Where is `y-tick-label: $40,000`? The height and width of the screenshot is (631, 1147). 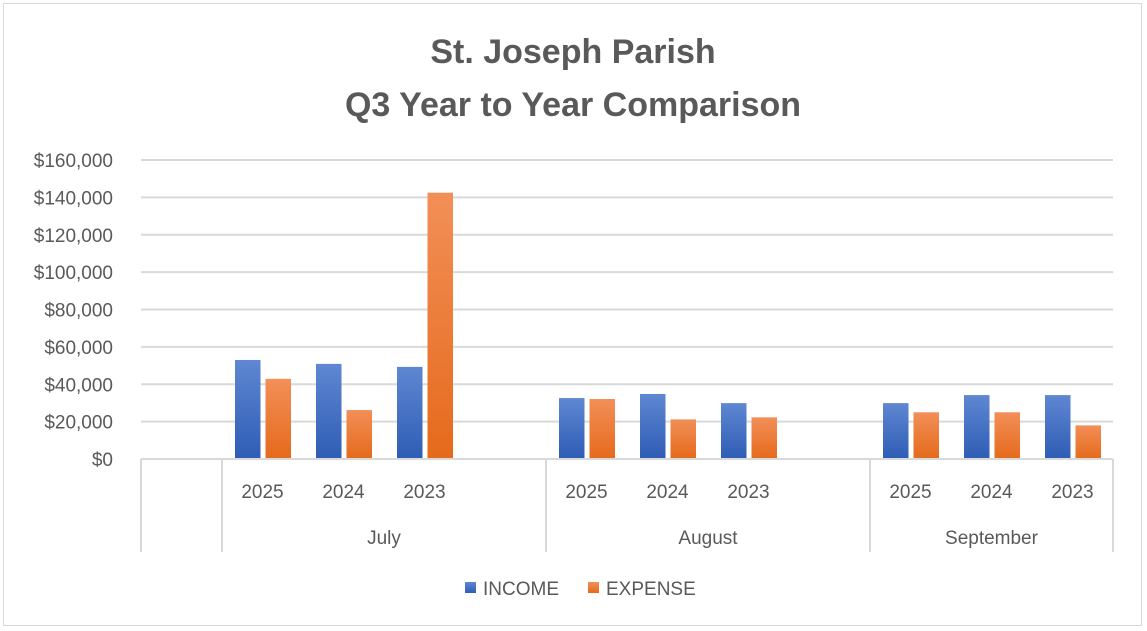 y-tick-label: $40,000 is located at coordinates (78, 385).